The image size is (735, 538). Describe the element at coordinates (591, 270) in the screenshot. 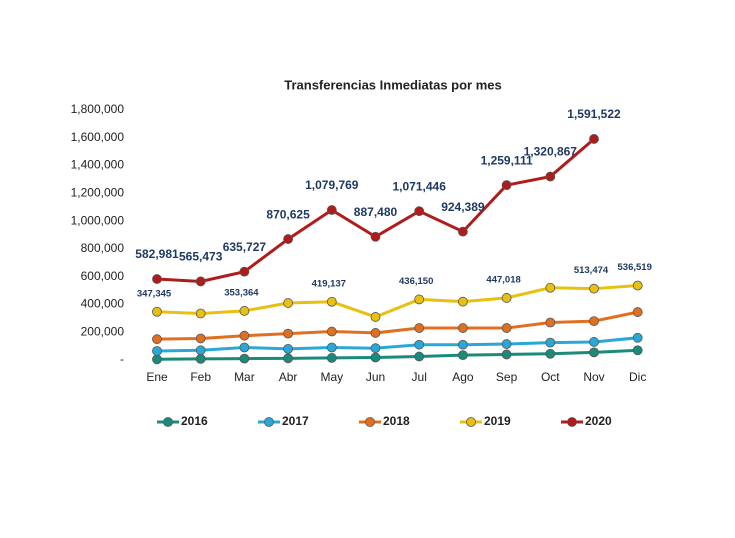

I see `data-label: 513,474` at that location.